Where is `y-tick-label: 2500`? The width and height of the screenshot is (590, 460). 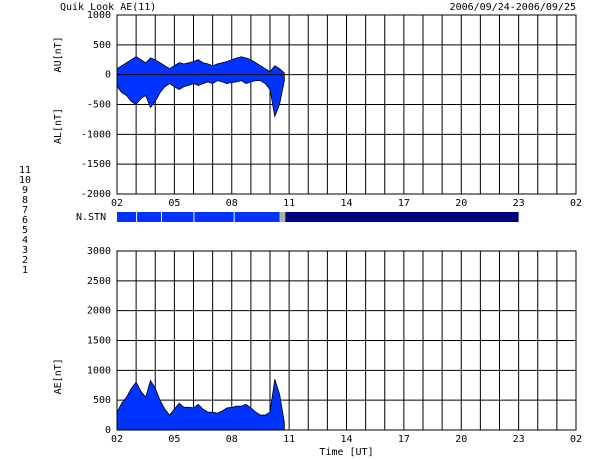
y-tick-label: 2500 is located at coordinates (99, 281).